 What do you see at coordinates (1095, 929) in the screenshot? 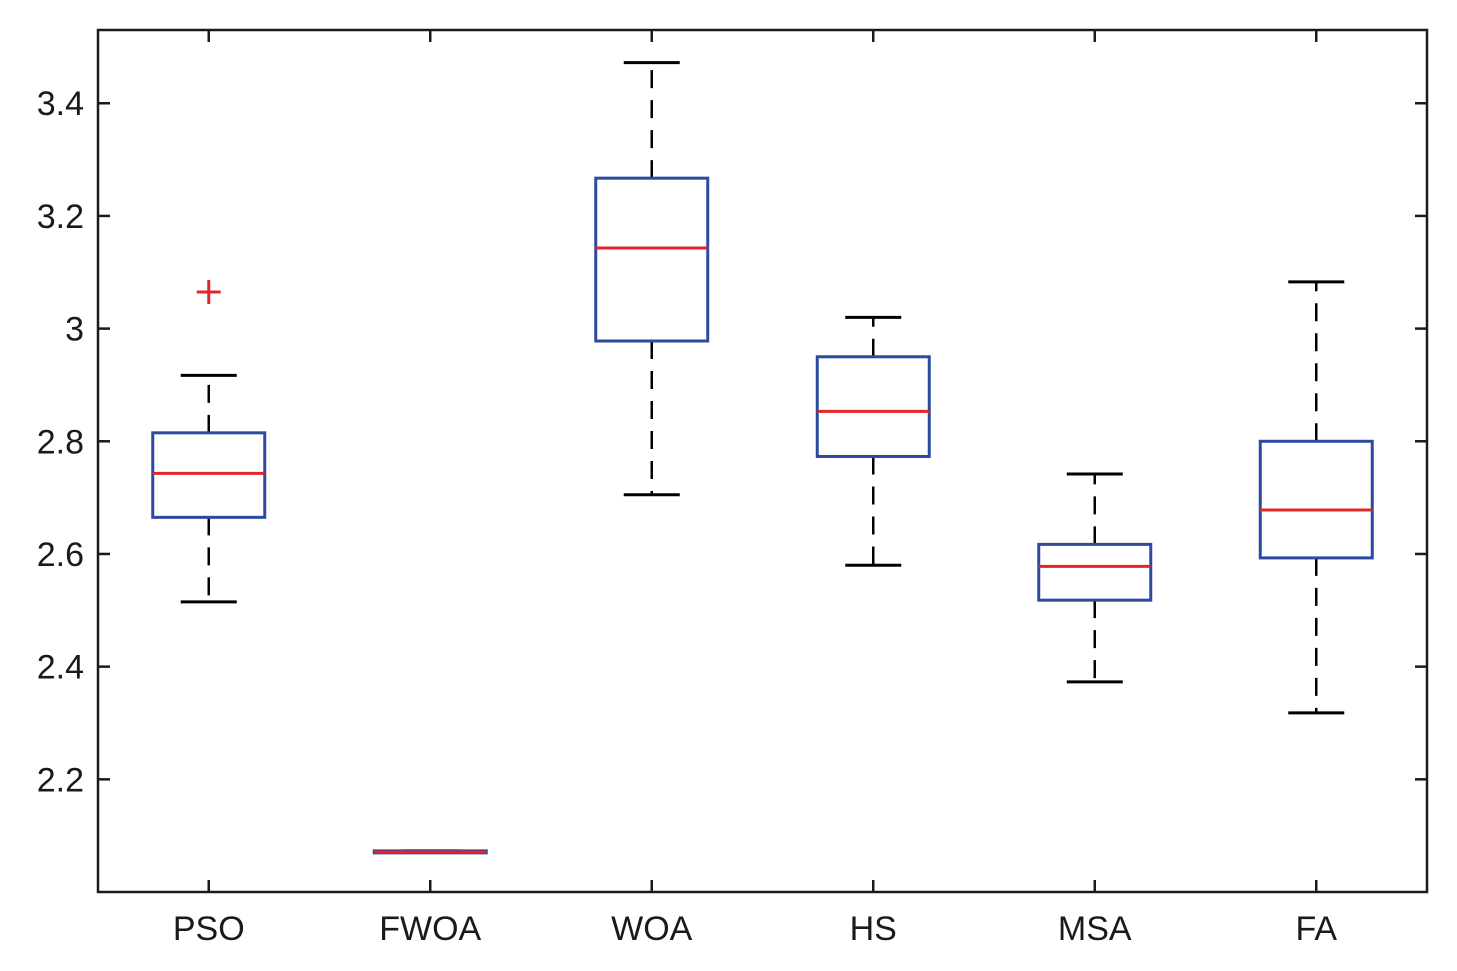
I see `x-category-label: MSA` at bounding box center [1095, 929].